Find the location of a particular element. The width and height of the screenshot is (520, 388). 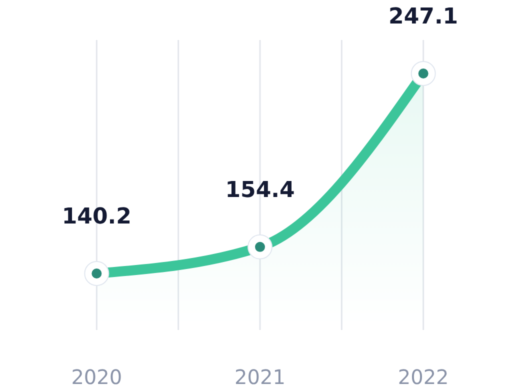

x-tick-label: 2021 is located at coordinates (260, 376).